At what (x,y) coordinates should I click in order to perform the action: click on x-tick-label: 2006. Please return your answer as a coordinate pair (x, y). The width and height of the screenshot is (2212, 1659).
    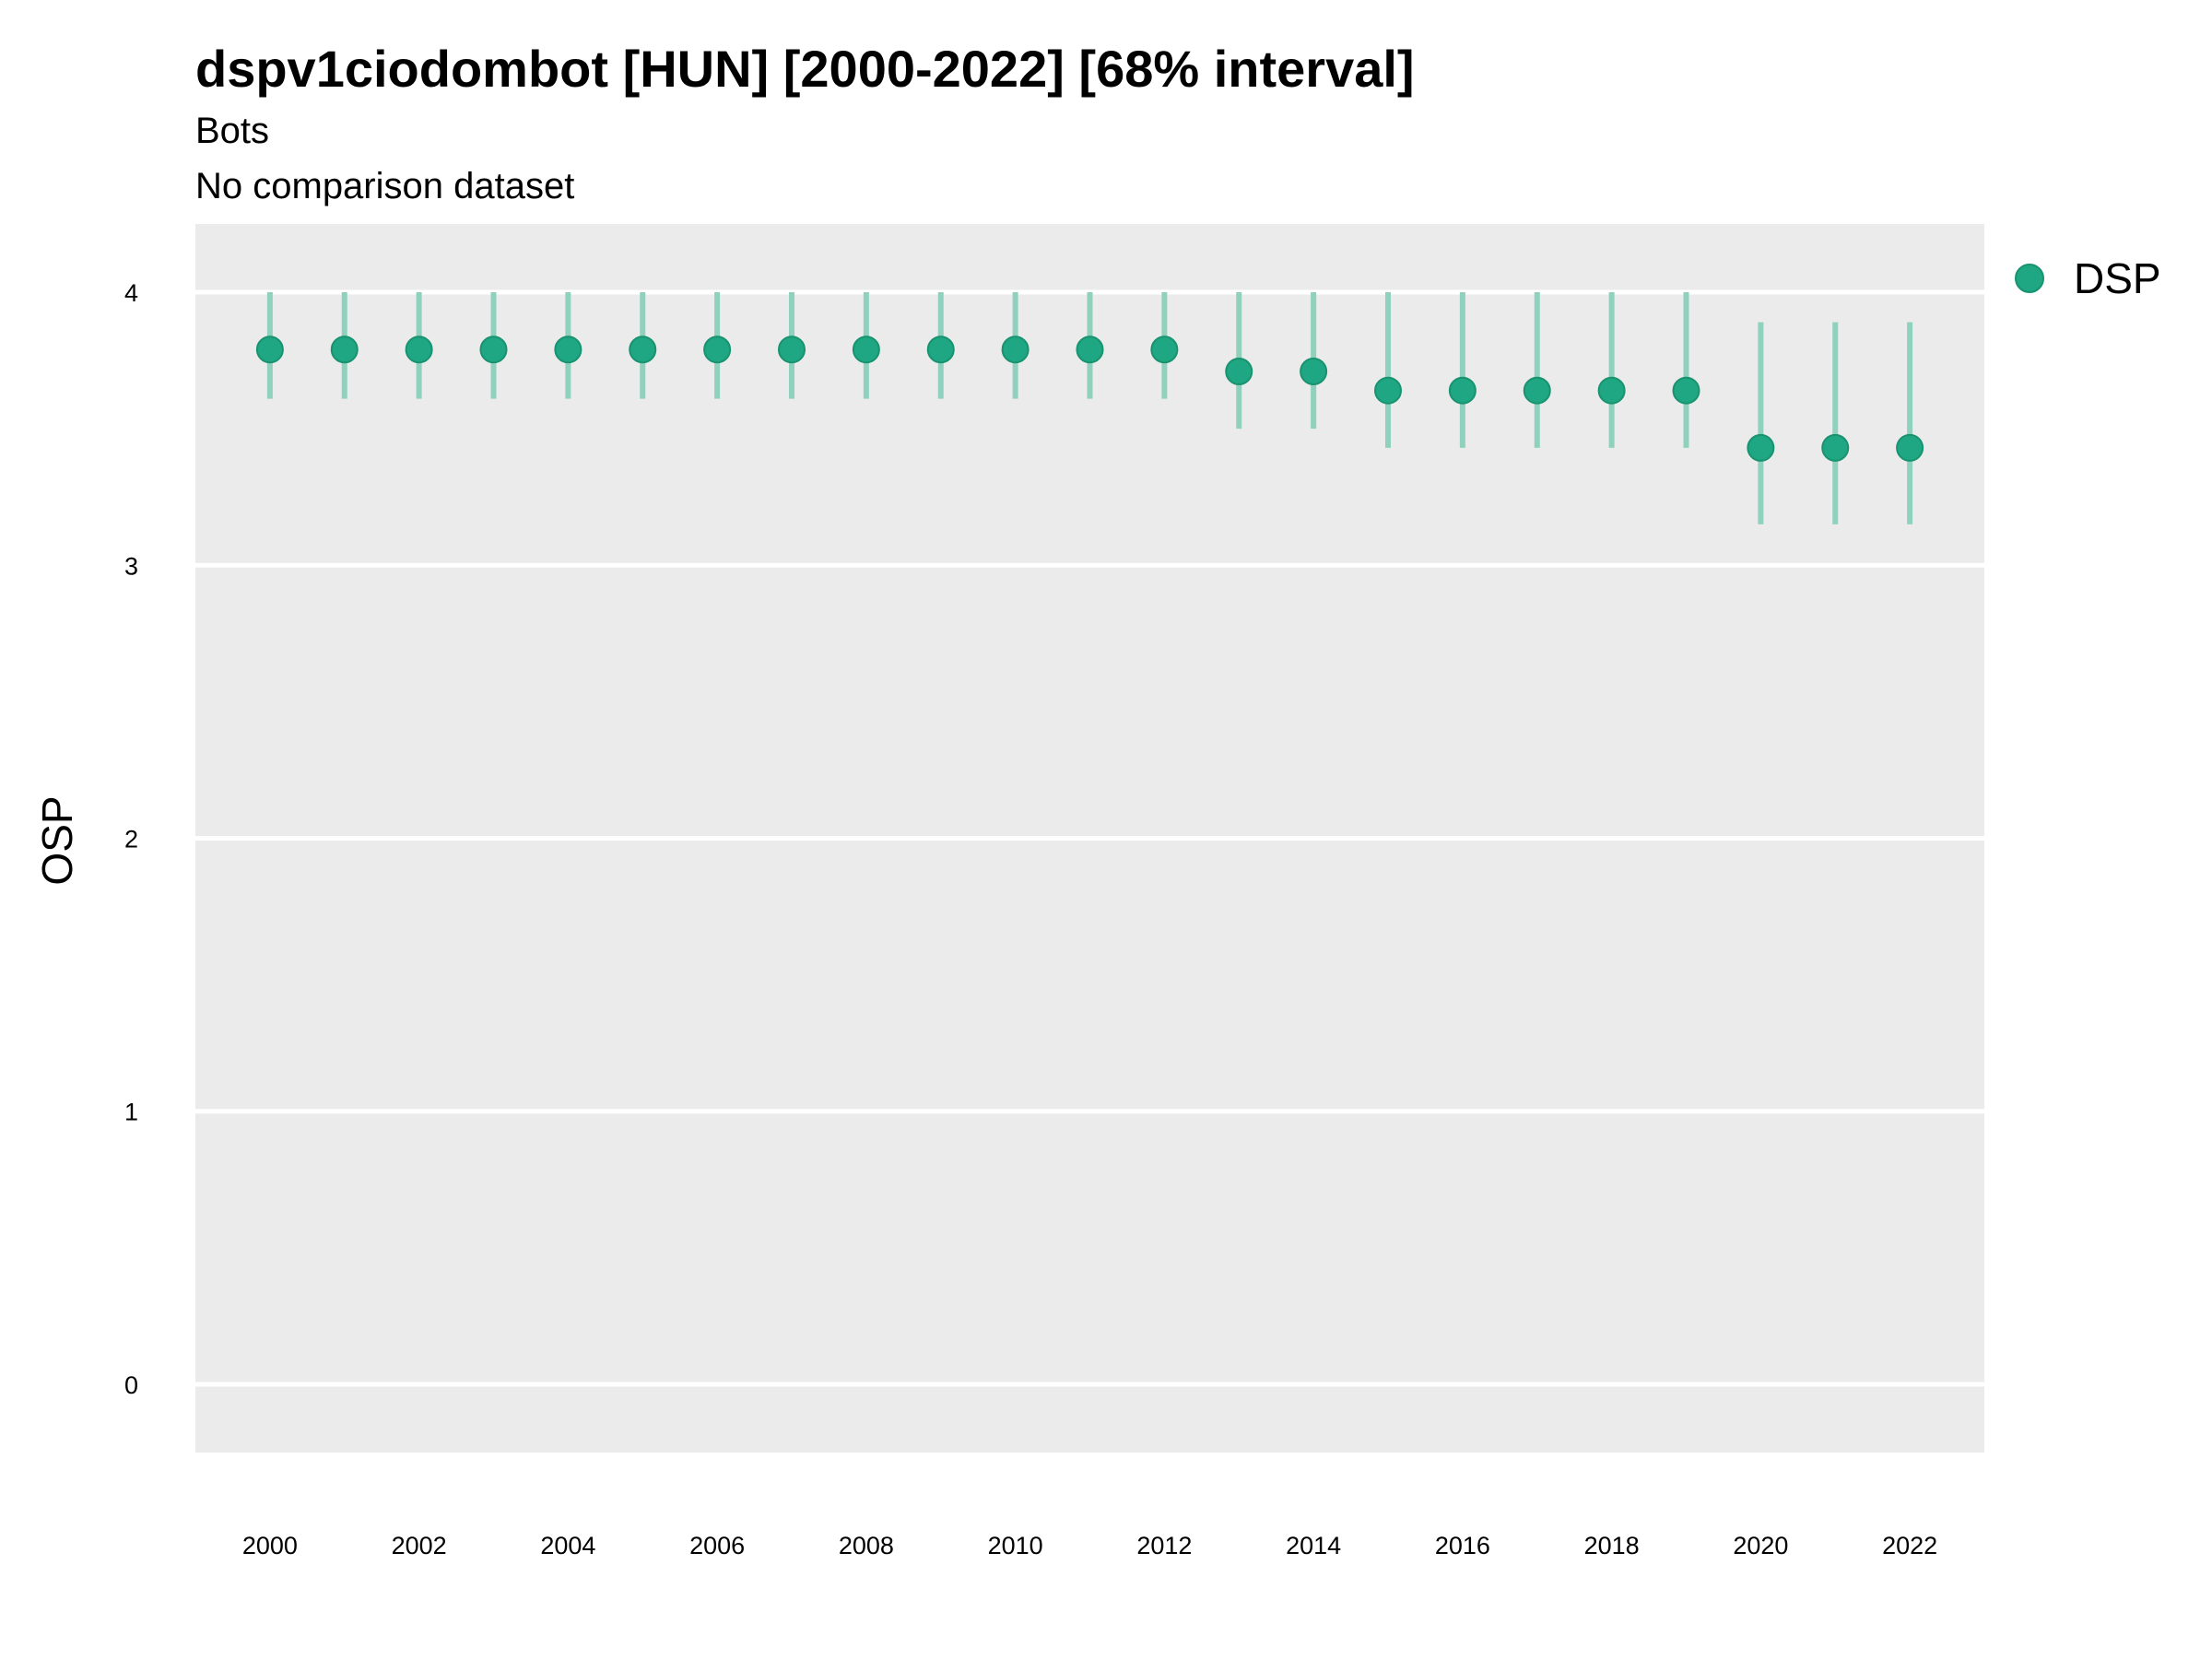
    Looking at the image, I should click on (717, 1545).